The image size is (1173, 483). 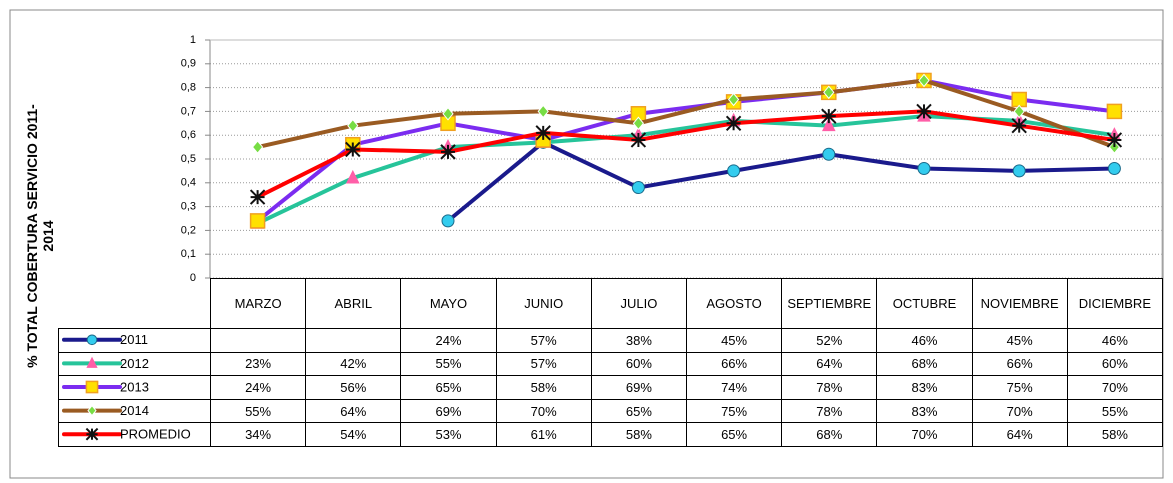 I want to click on value-label: 66%, so click(x=1019, y=364).